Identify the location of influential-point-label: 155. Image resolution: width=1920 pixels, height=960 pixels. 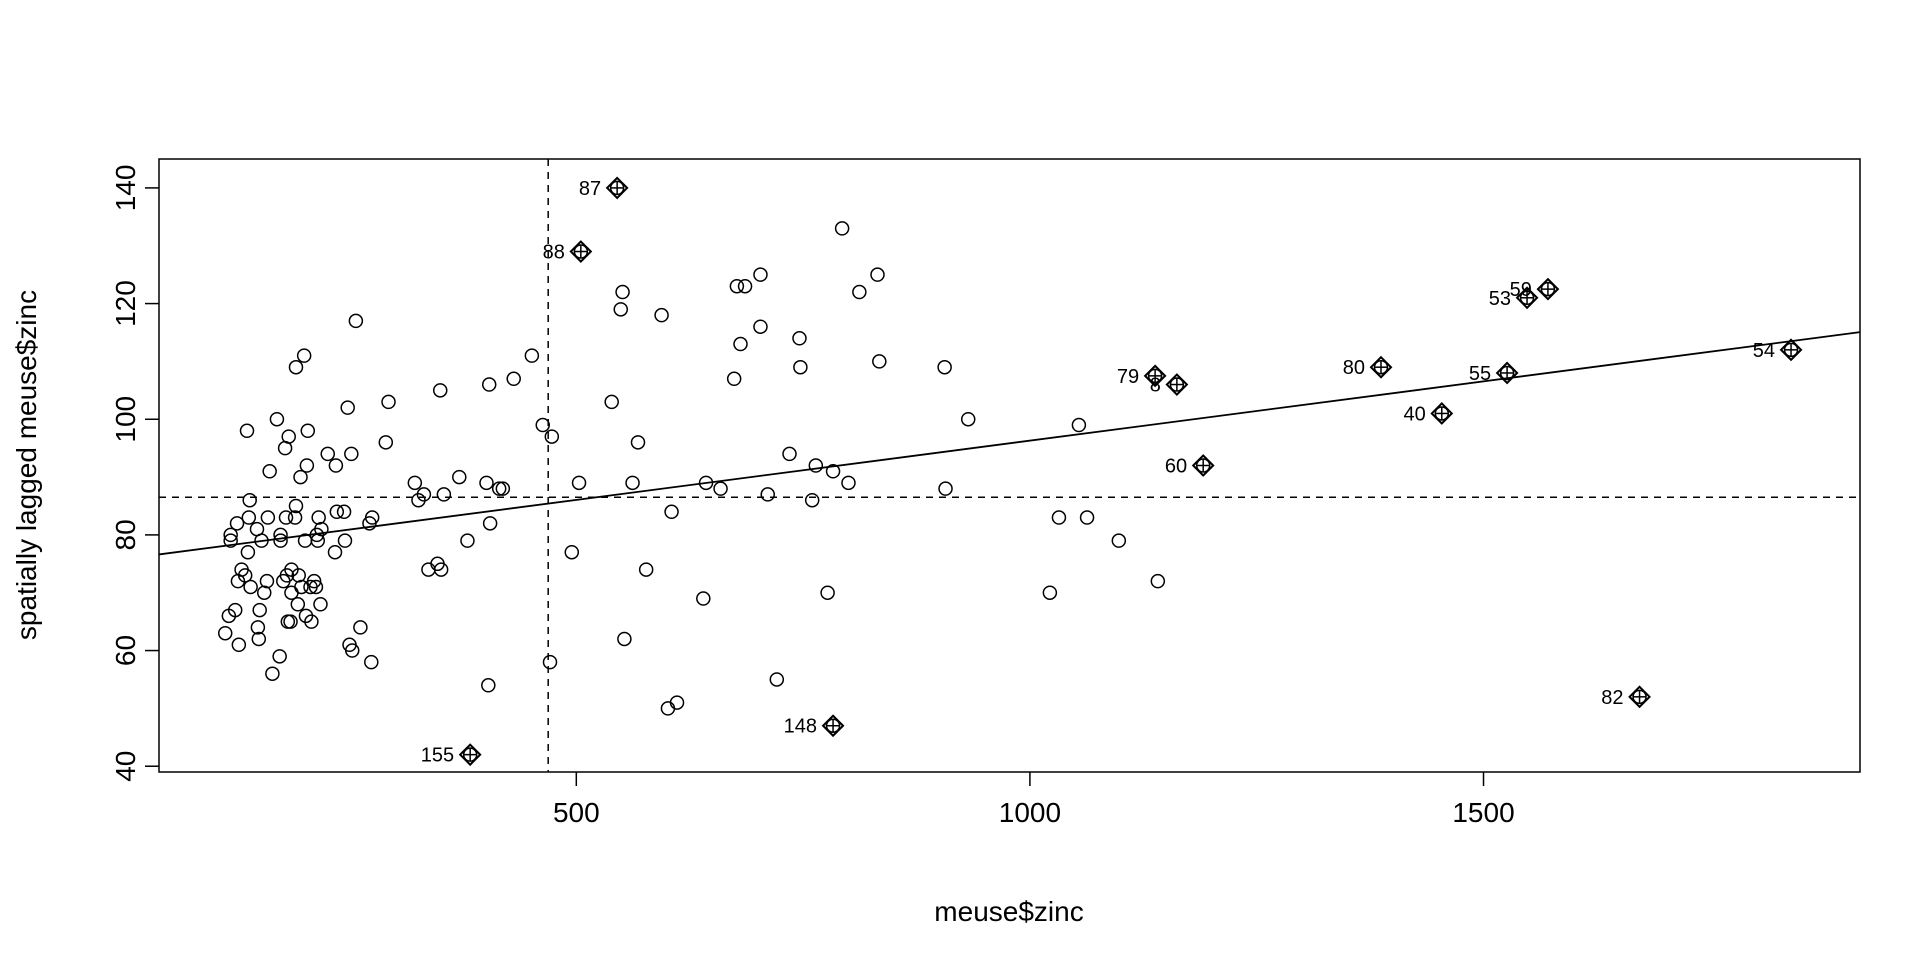
(437, 756).